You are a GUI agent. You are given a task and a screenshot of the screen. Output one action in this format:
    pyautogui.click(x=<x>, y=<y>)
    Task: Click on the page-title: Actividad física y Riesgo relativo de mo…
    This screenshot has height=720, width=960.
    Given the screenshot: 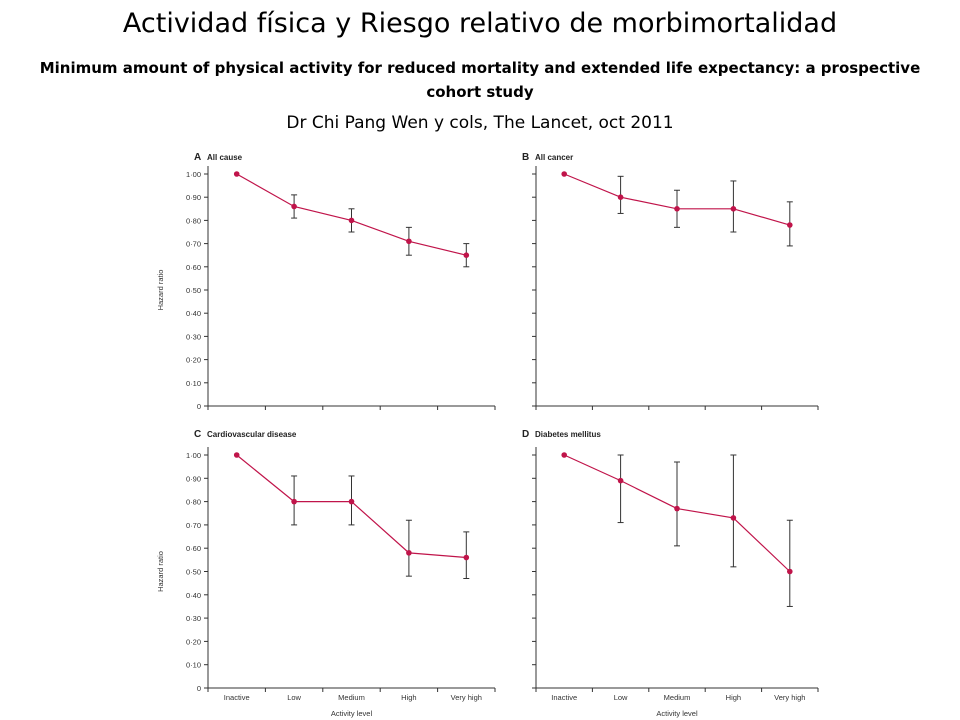 What is the action you would take?
    pyautogui.click(x=480, y=23)
    